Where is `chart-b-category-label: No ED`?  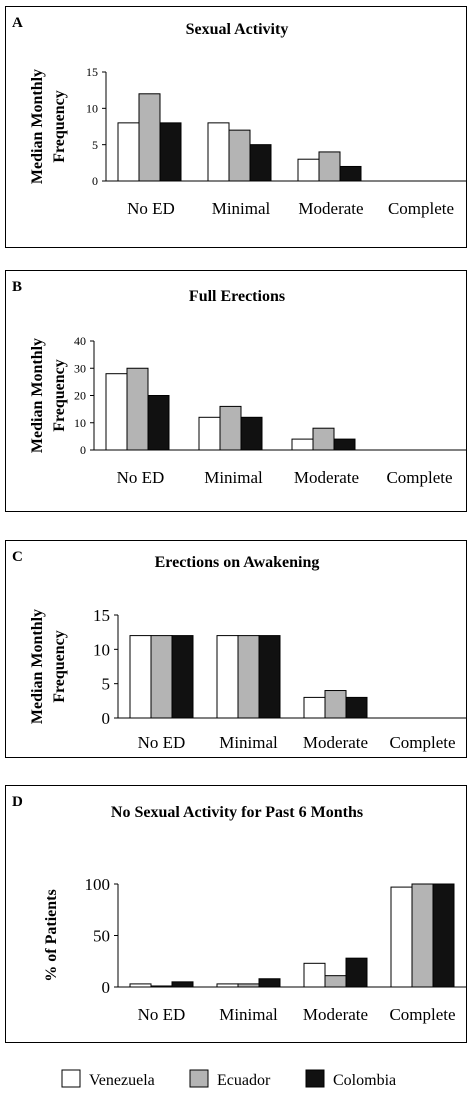 chart-b-category-label: No ED is located at coordinates (141, 477).